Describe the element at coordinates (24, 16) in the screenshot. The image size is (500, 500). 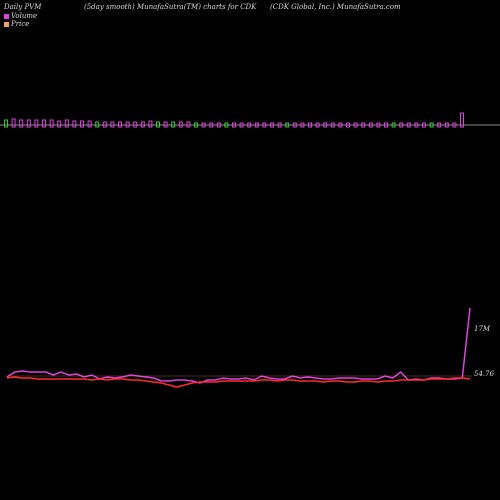
I see `legend-volume-label: Volume` at that location.